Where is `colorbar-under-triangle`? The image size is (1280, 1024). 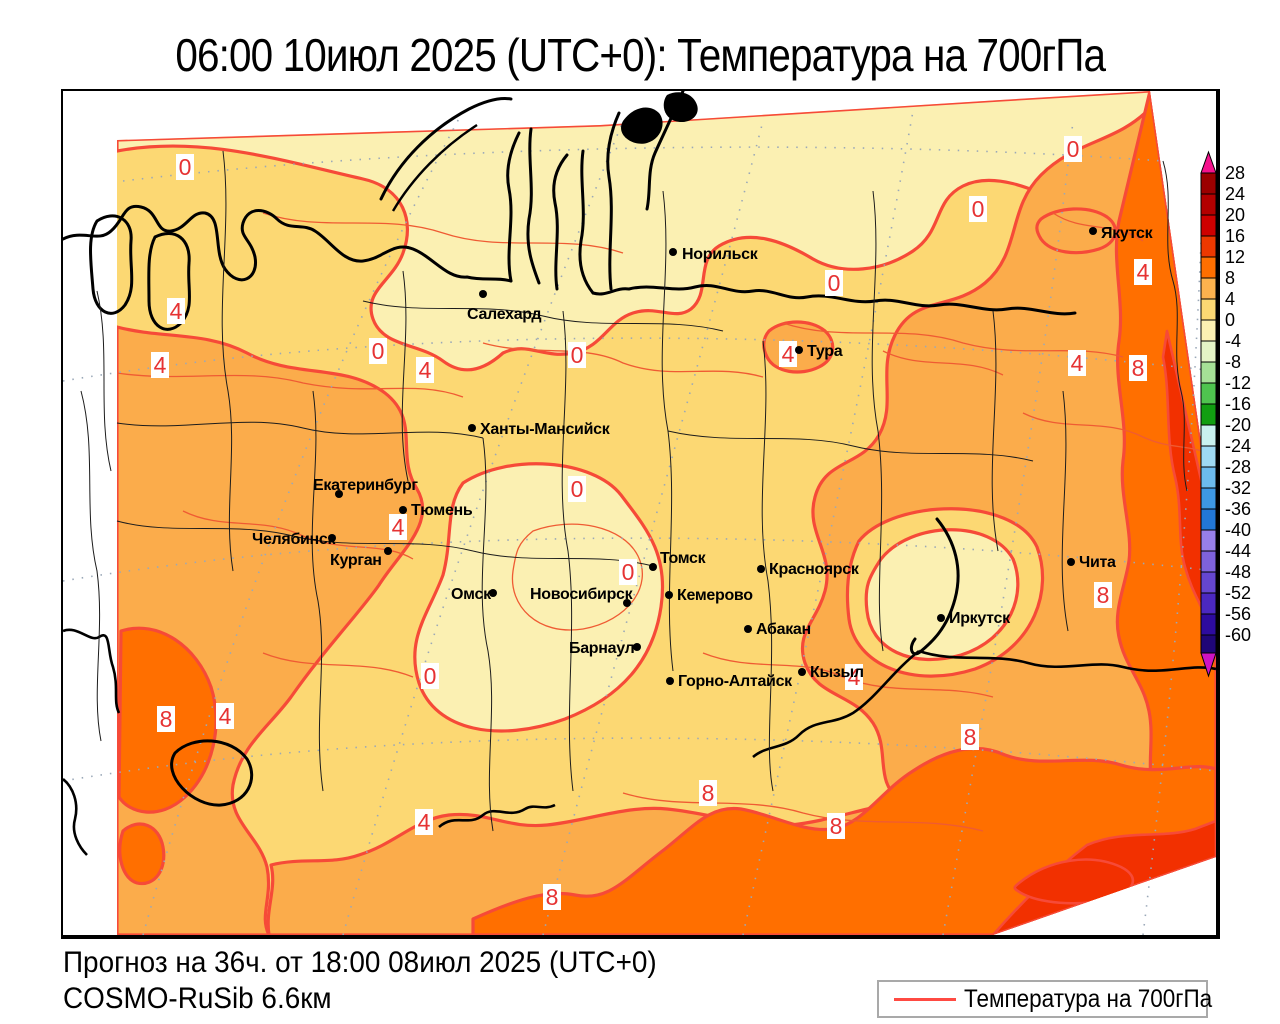
colorbar-under-triangle is located at coordinates (1208, 665).